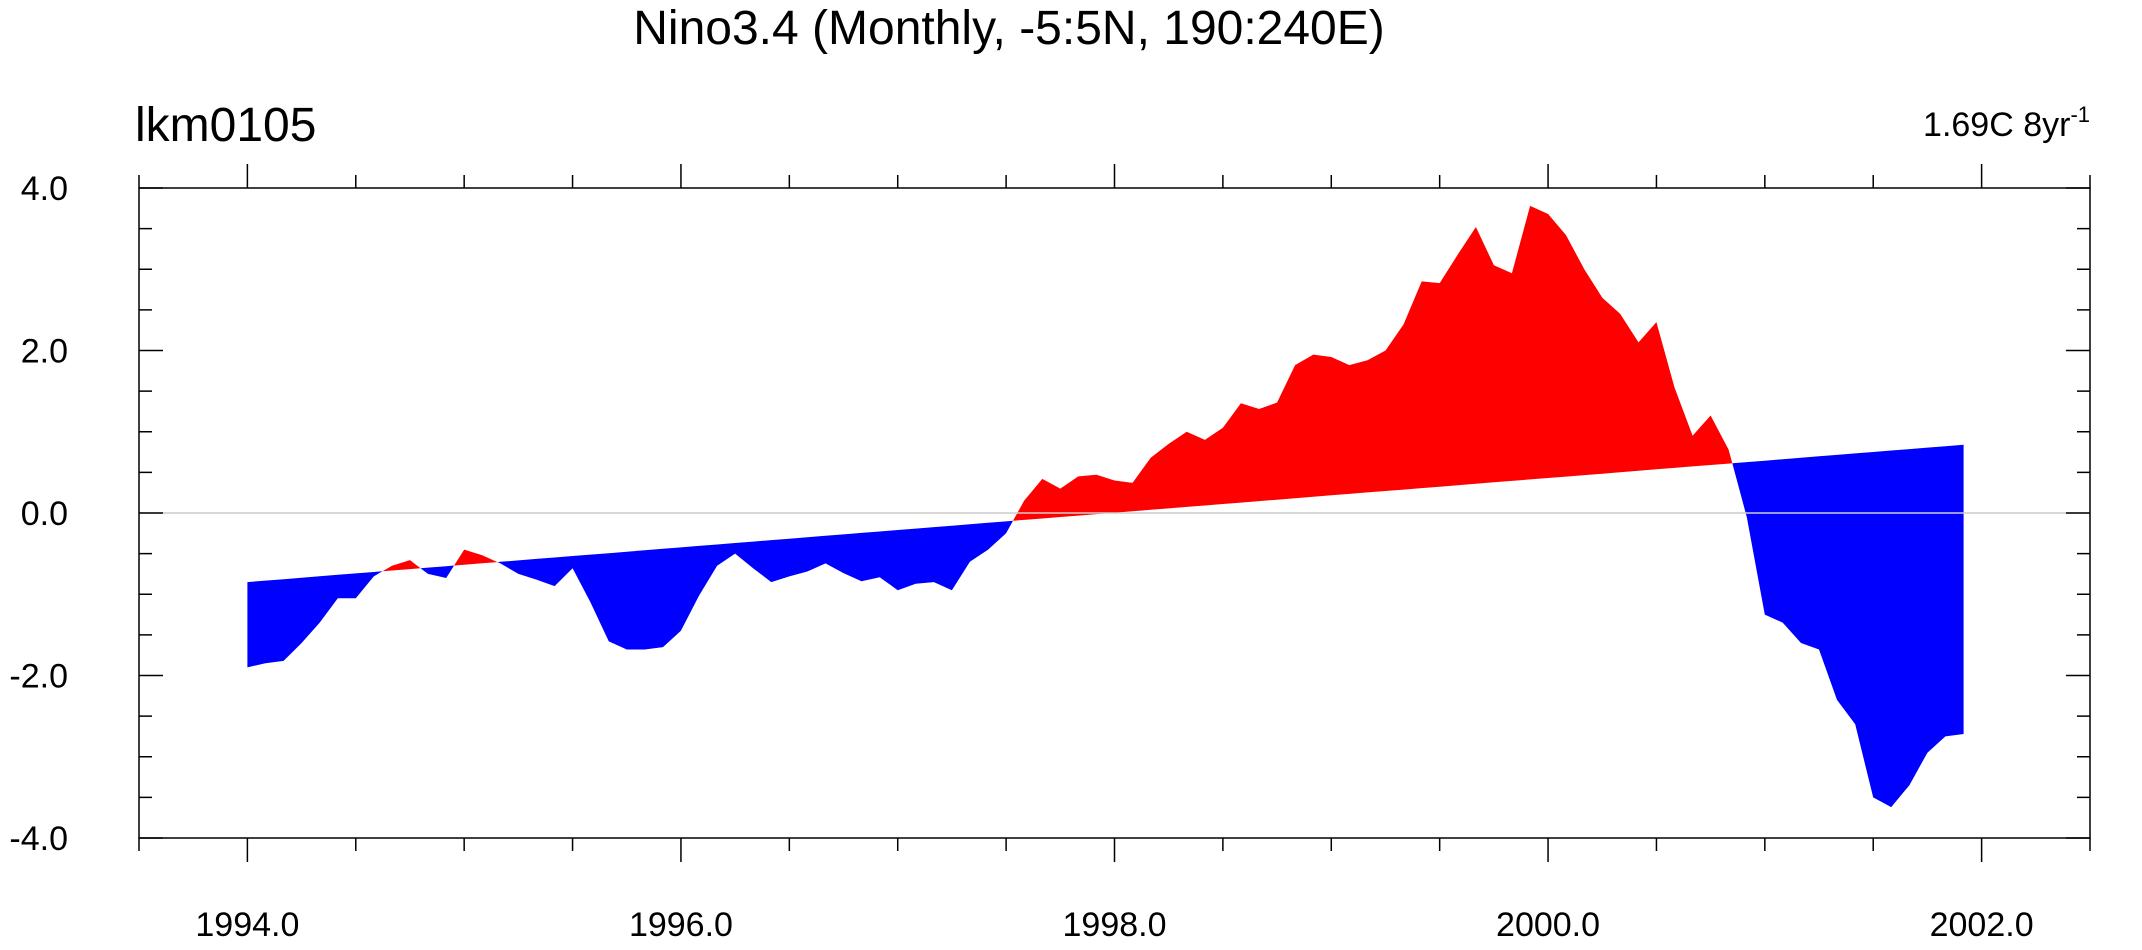 The height and width of the screenshot is (950, 2142). Describe the element at coordinates (681, 925) in the screenshot. I see `x-tick-label-1: 1996.0` at that location.